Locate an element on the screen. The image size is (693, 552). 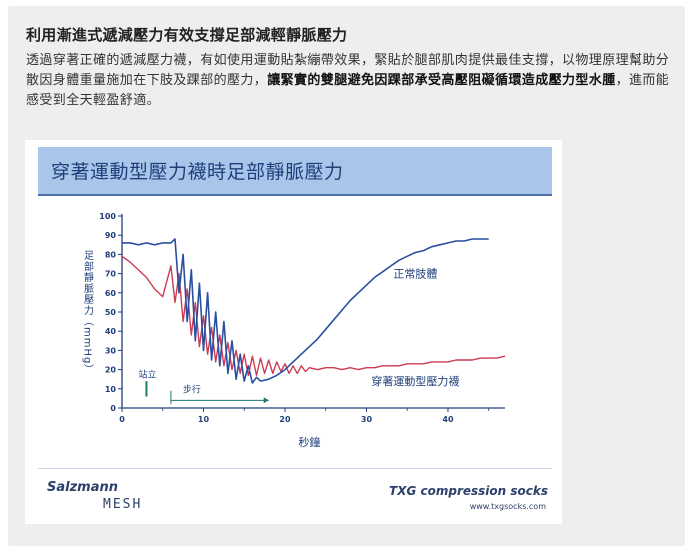
x-tick-label: 0 is located at coordinates (122, 419).